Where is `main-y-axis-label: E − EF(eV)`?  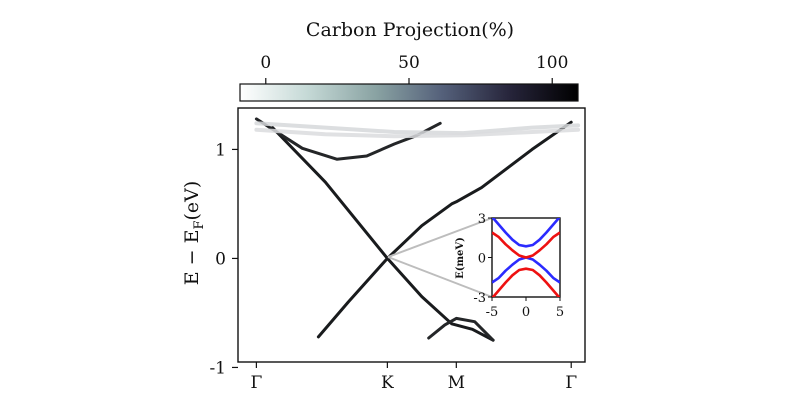
main-y-axis-label: E − EF(eV) is located at coordinates (194, 233).